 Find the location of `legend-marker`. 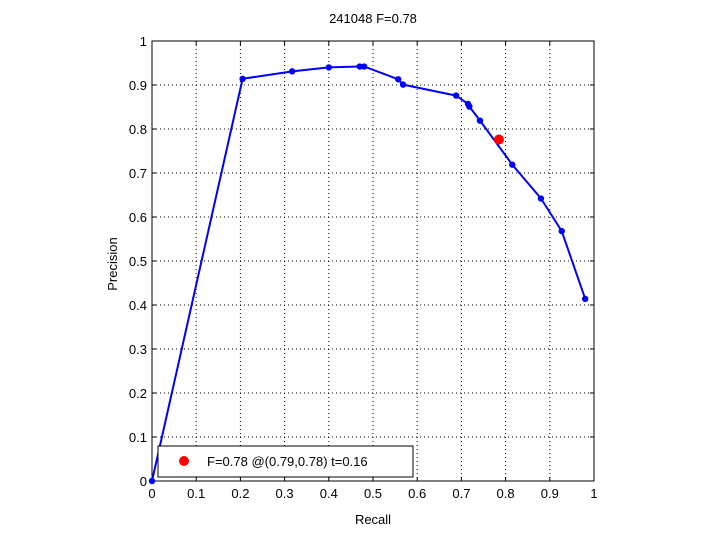

legend-marker is located at coordinates (184, 461).